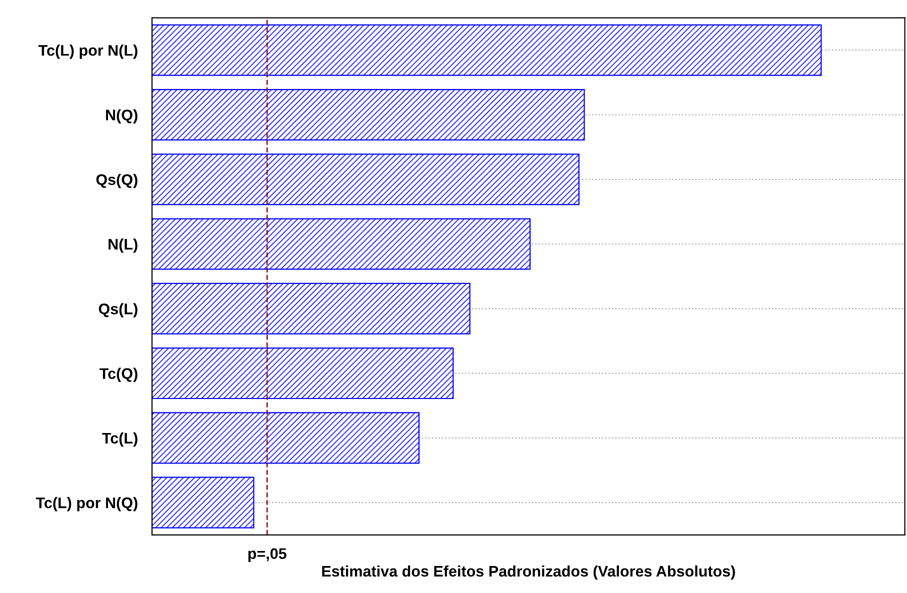 The height and width of the screenshot is (593, 907). Describe the element at coordinates (88, 51) in the screenshot. I see `y-tick-label: Tc(L) por N(L)` at that location.